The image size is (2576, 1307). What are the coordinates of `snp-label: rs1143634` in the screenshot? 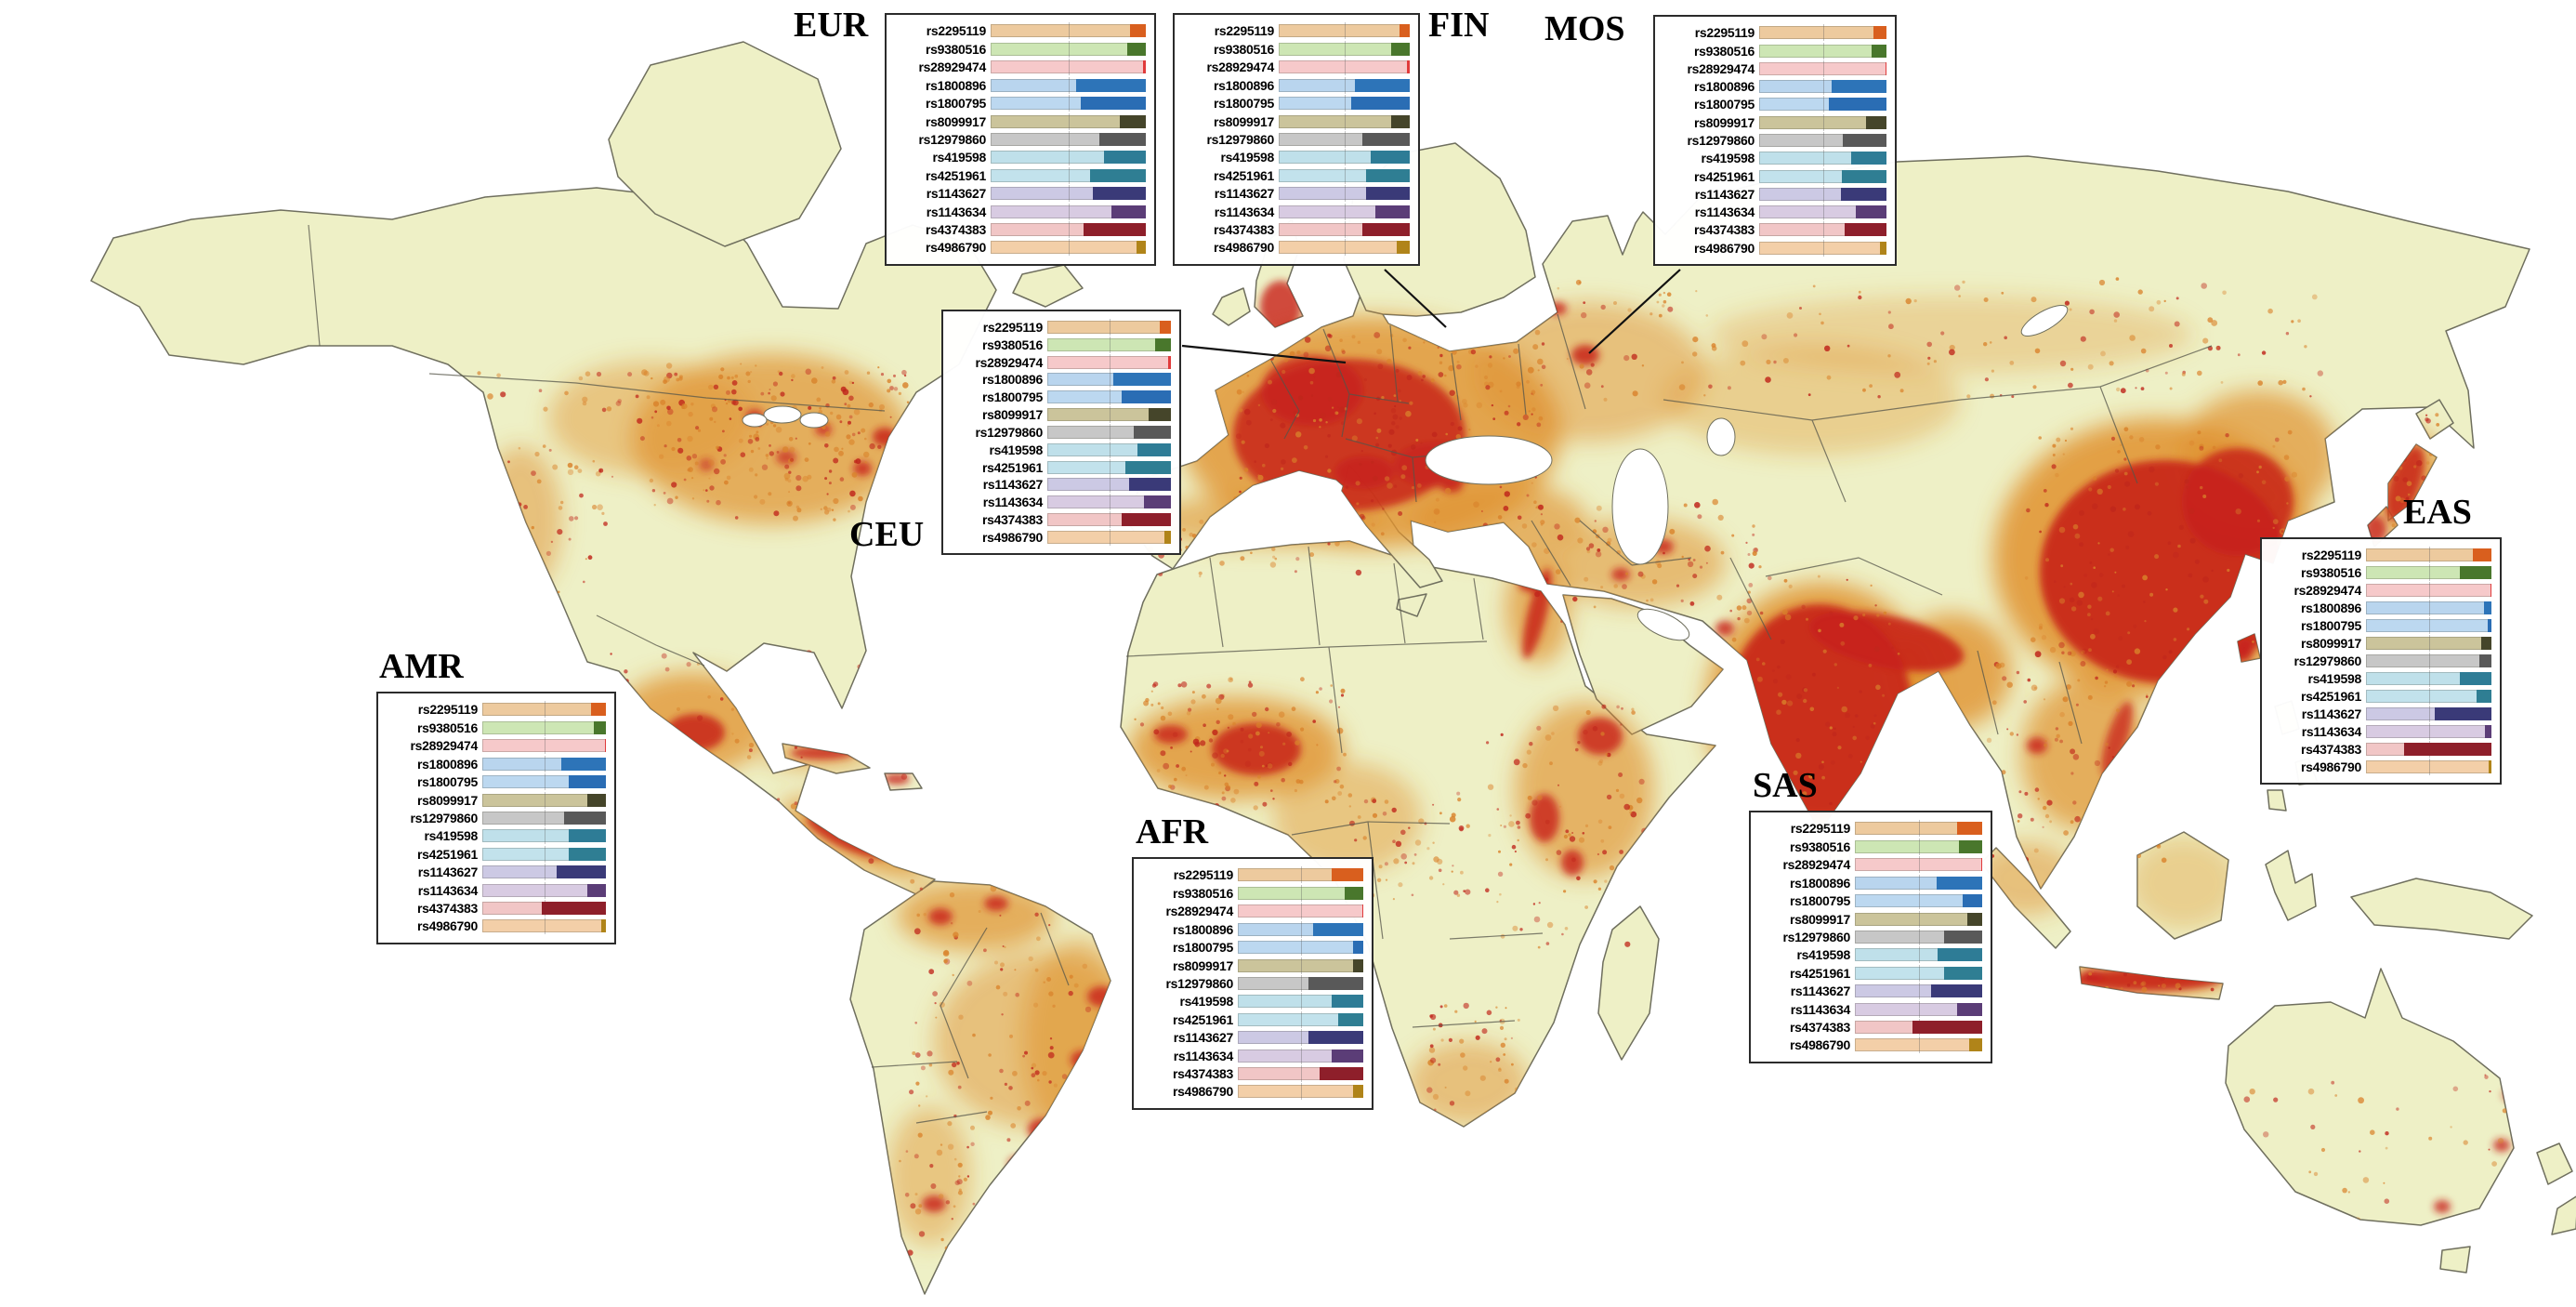 It's located at (1244, 211).